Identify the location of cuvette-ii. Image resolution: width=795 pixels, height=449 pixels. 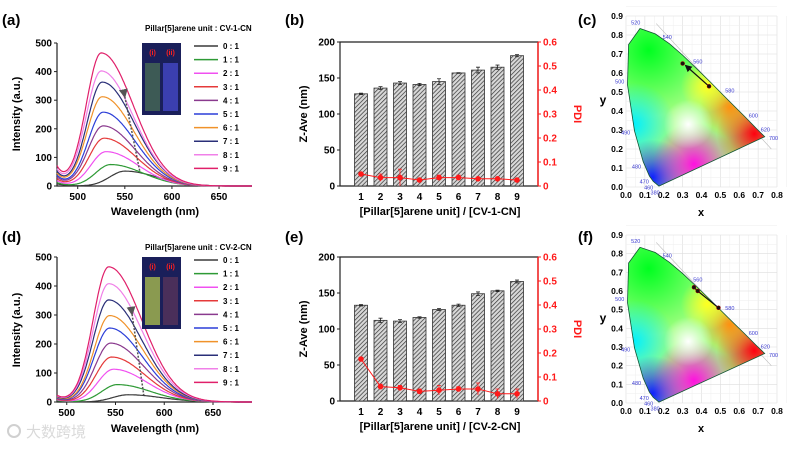
(170, 301).